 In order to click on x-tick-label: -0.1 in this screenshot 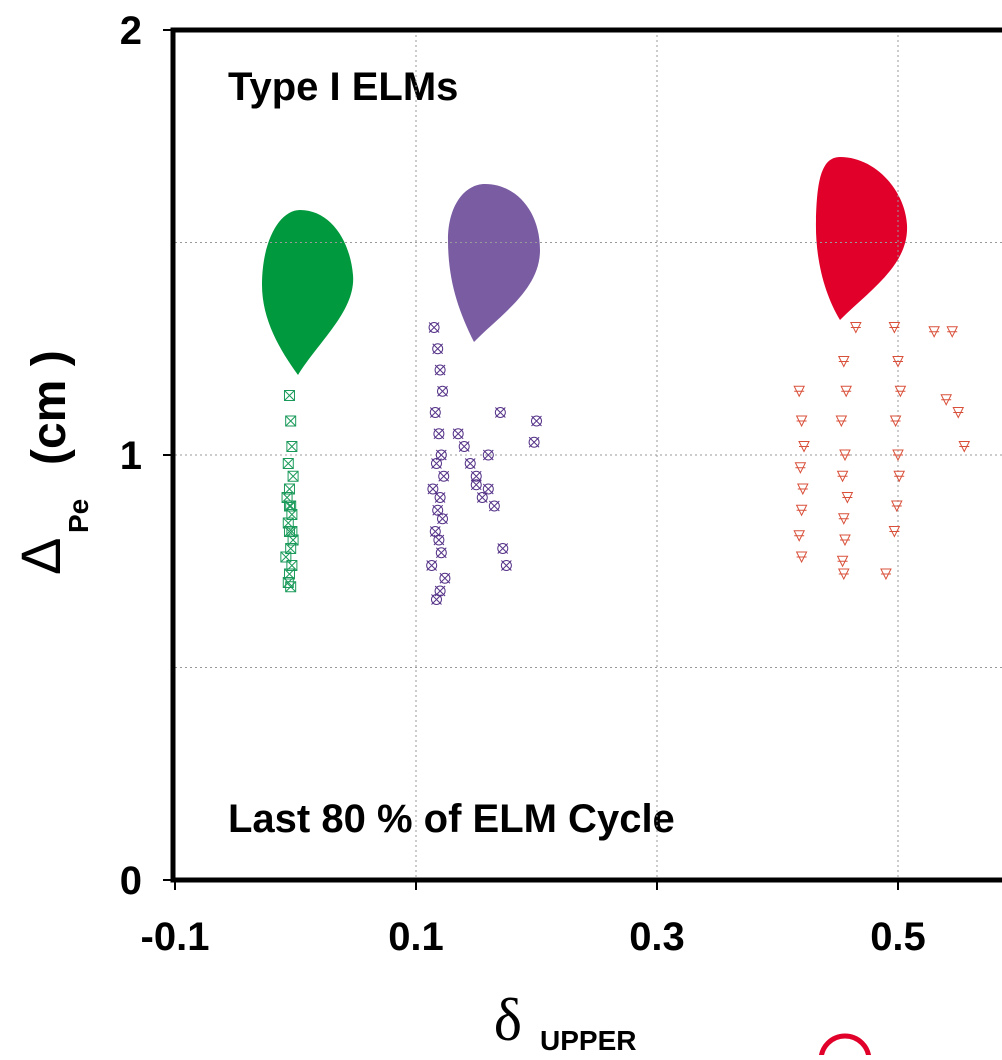, I will do `click(175, 937)`.